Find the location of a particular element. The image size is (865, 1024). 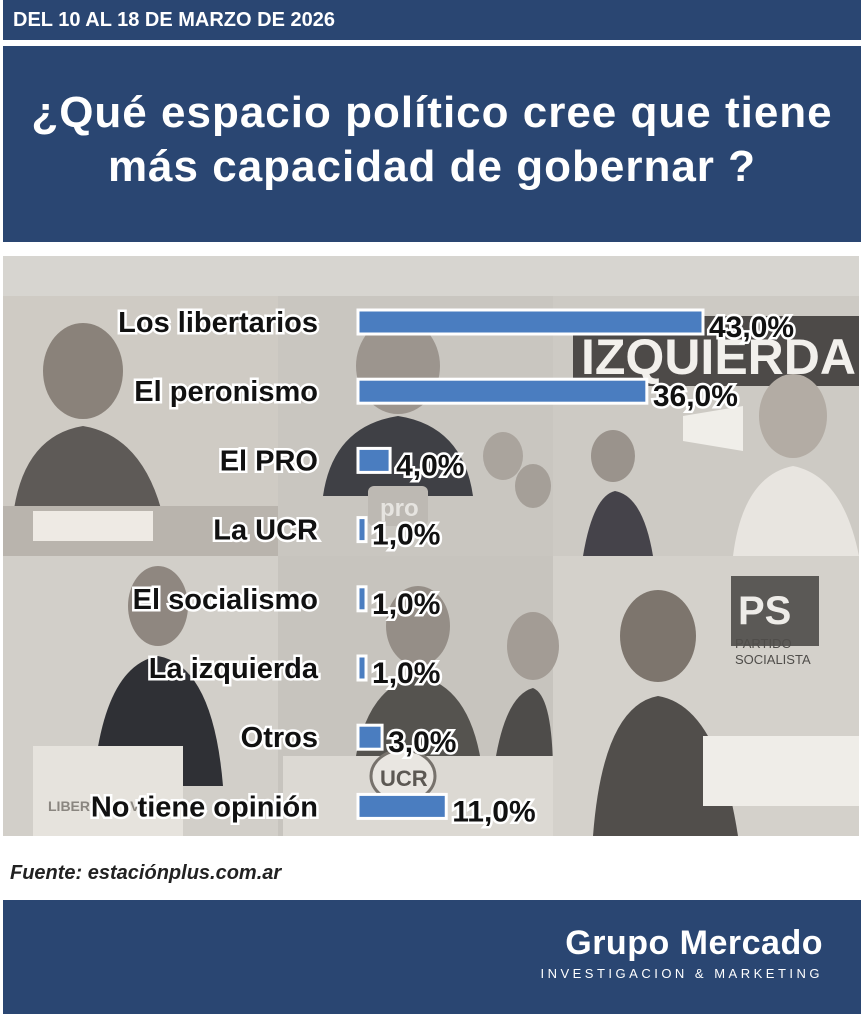

source-note: Fuente: estaciónplus.com.ar is located at coordinates (146, 873).